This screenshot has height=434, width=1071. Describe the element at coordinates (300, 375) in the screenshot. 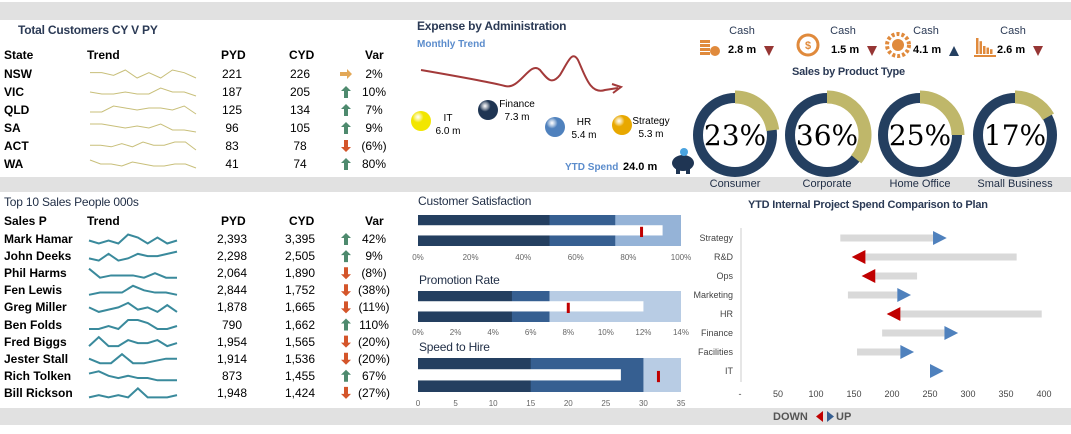

I see `row-cyd: 1,455` at that location.